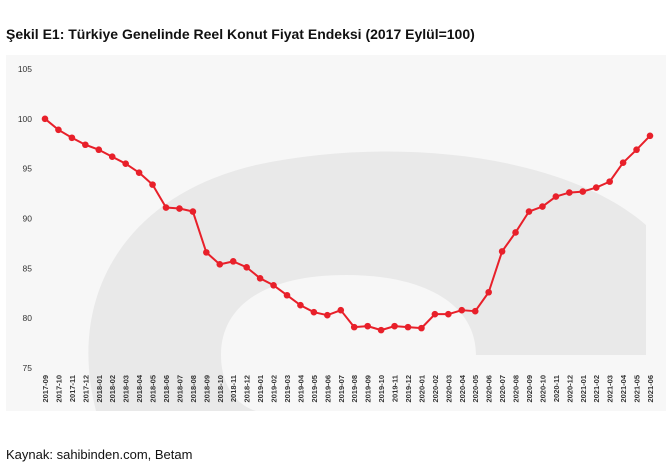 The width and height of the screenshot is (666, 468). I want to click on x-tick-label: 2020-03, so click(448, 389).